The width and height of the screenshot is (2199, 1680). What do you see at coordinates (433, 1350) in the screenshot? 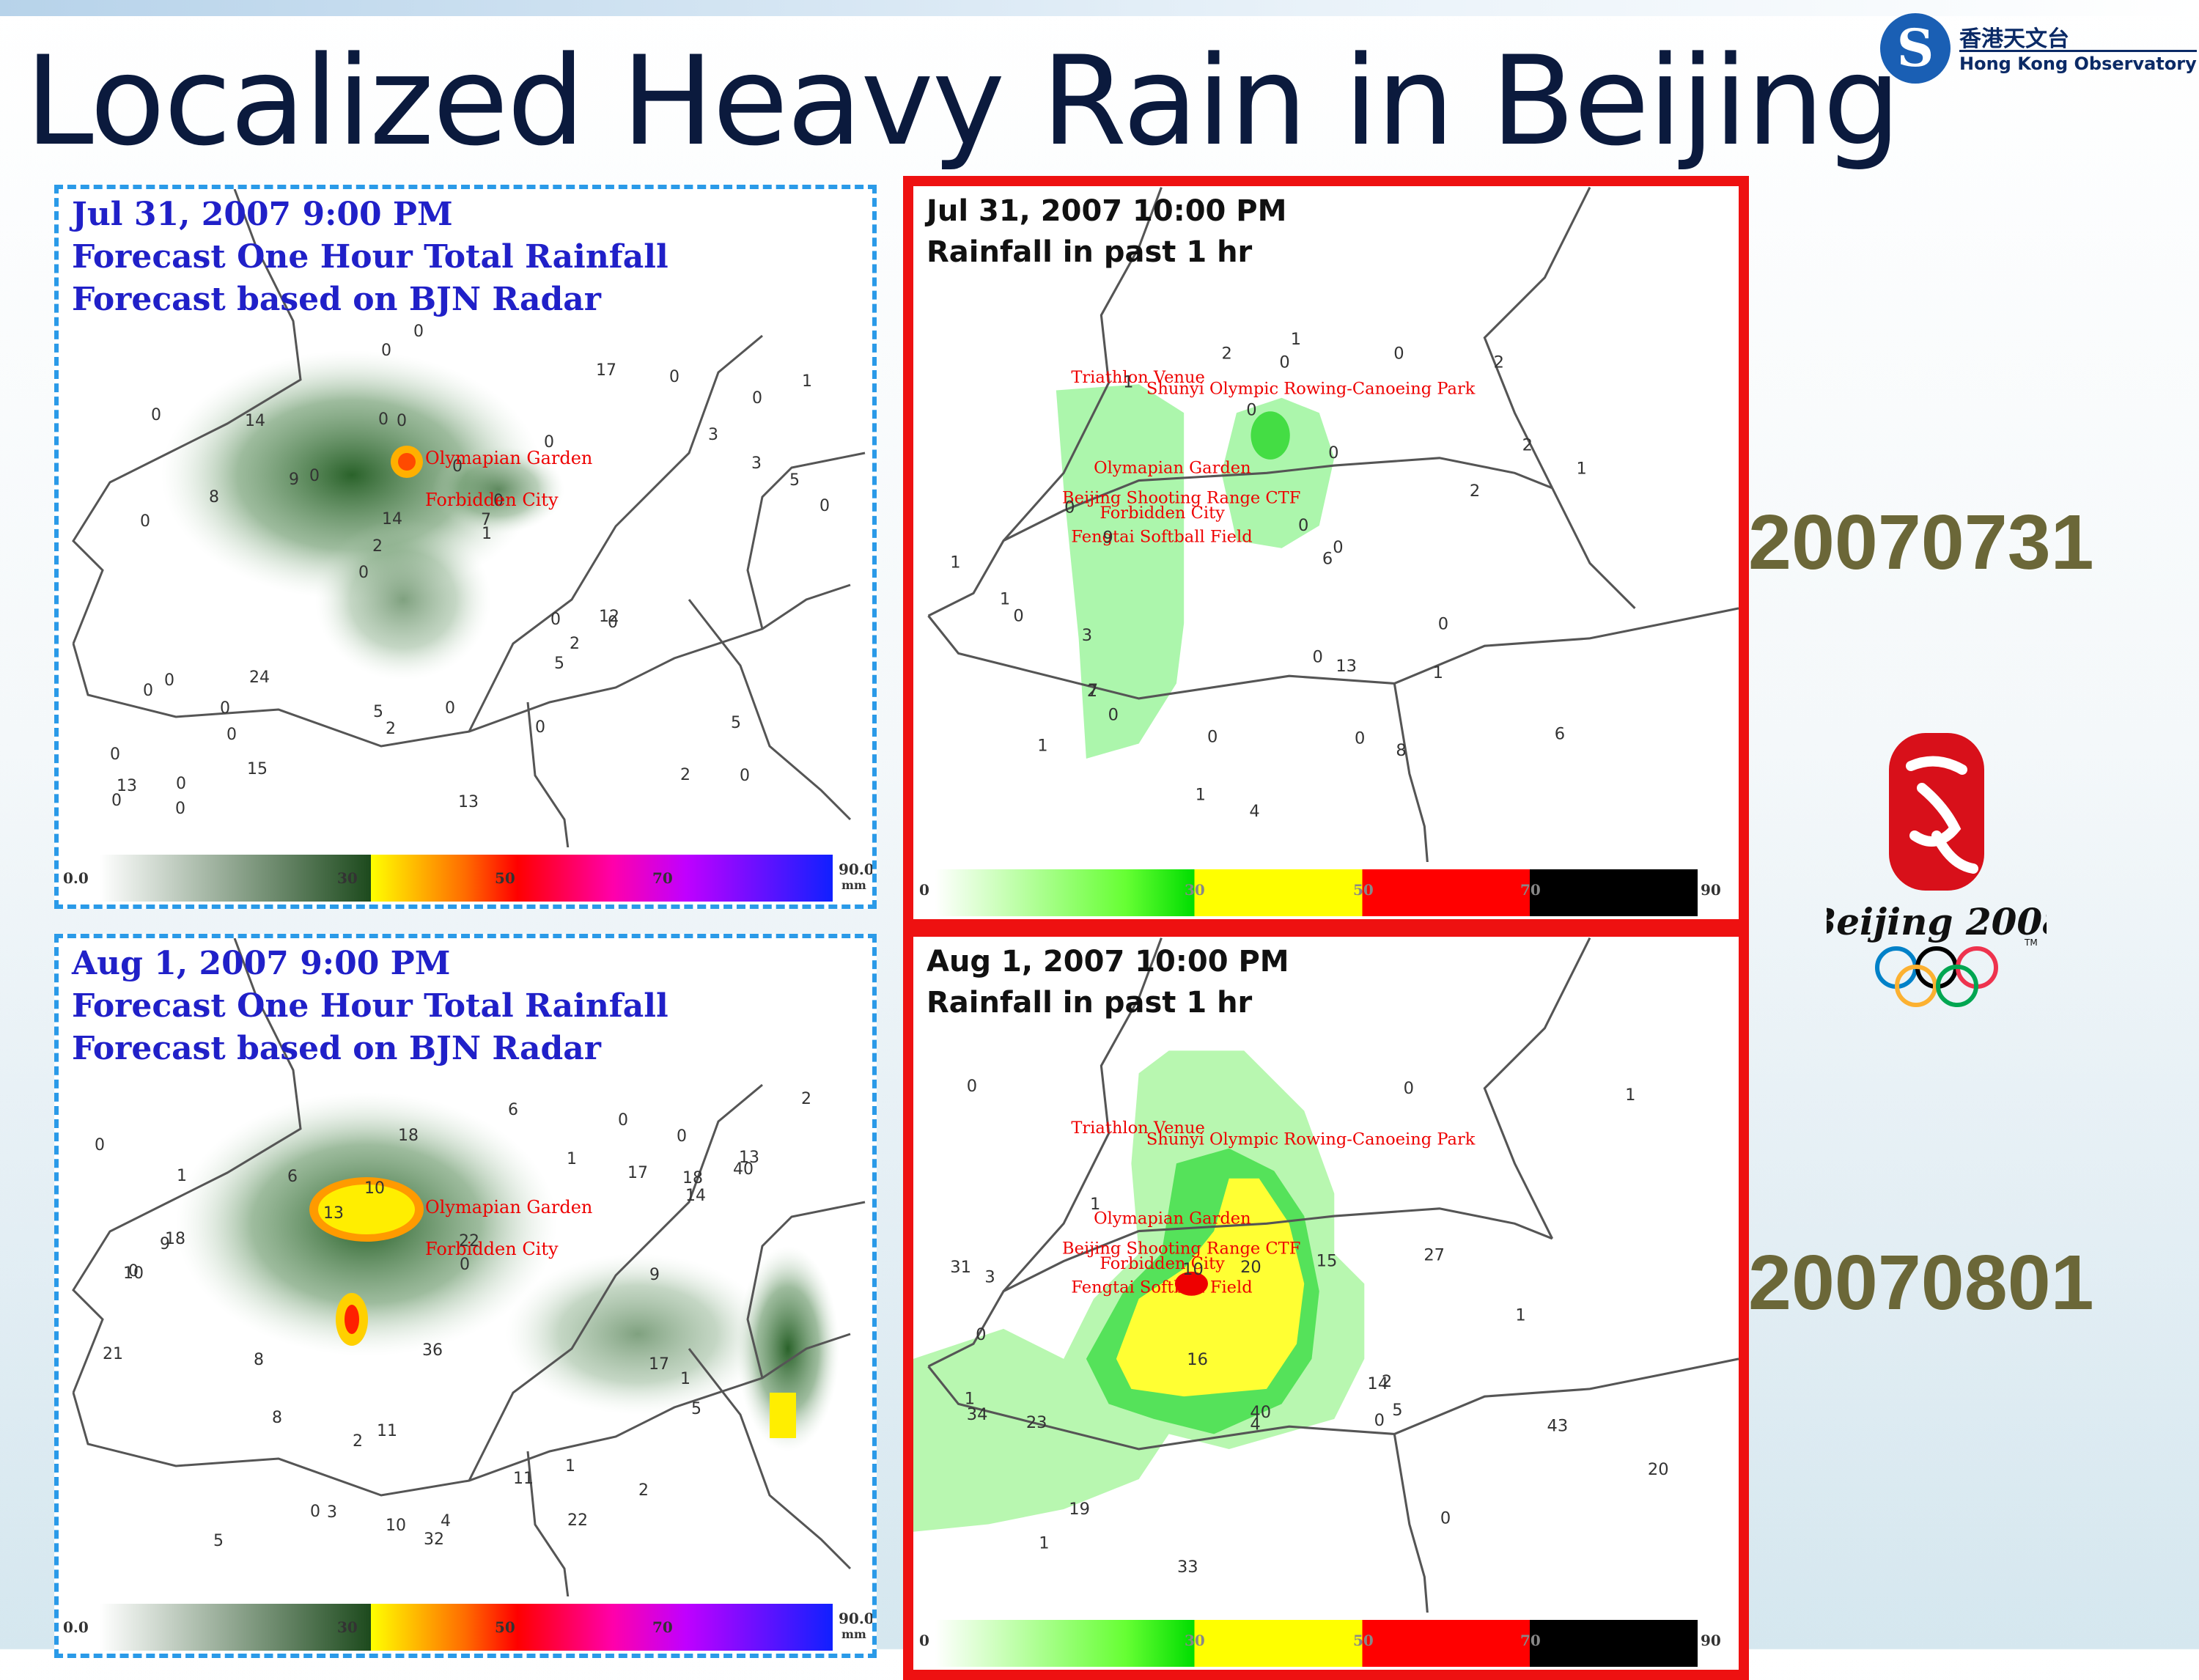
I see `station-value: 36` at bounding box center [433, 1350].